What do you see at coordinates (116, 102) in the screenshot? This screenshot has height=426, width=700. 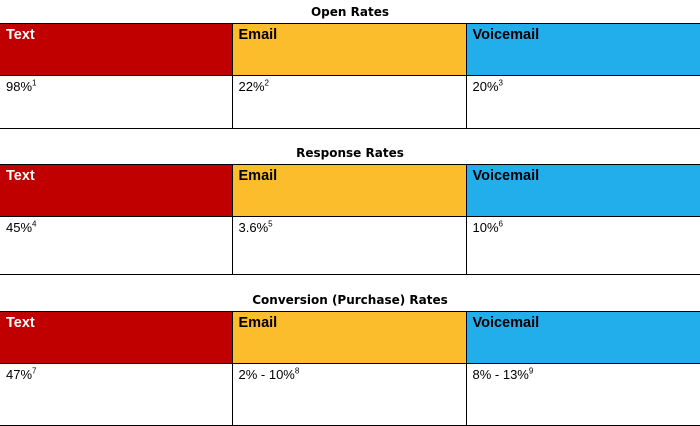 I see `cell-text: 98%1` at bounding box center [116, 102].